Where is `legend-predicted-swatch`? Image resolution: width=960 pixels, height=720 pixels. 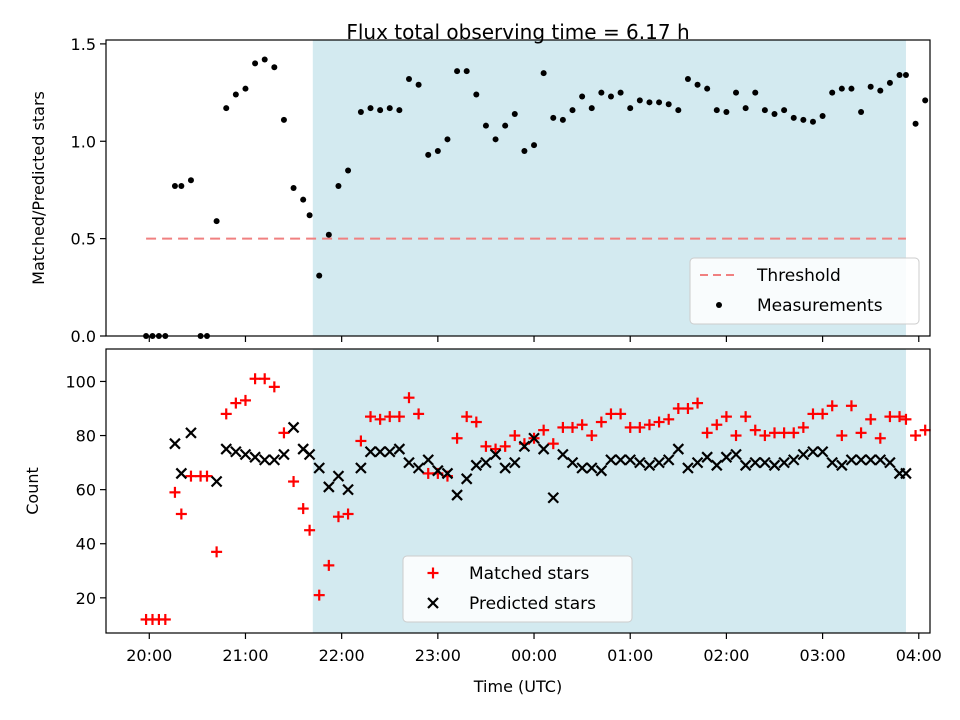
legend-predicted-swatch is located at coordinates (433, 603).